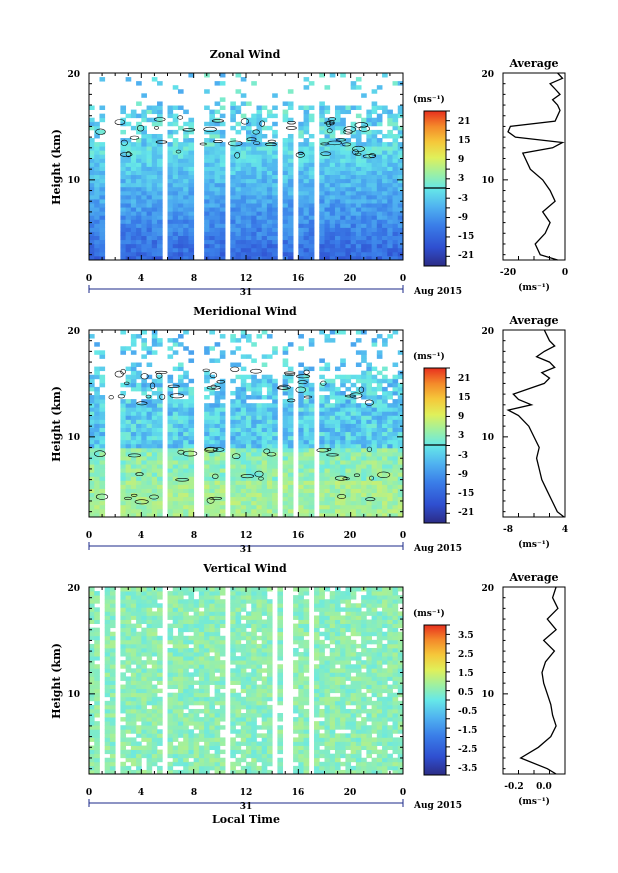 This screenshot has height=873, width=618. Describe the element at coordinates (463, 456) in the screenshot. I see `colorbar-label: -3` at that location.